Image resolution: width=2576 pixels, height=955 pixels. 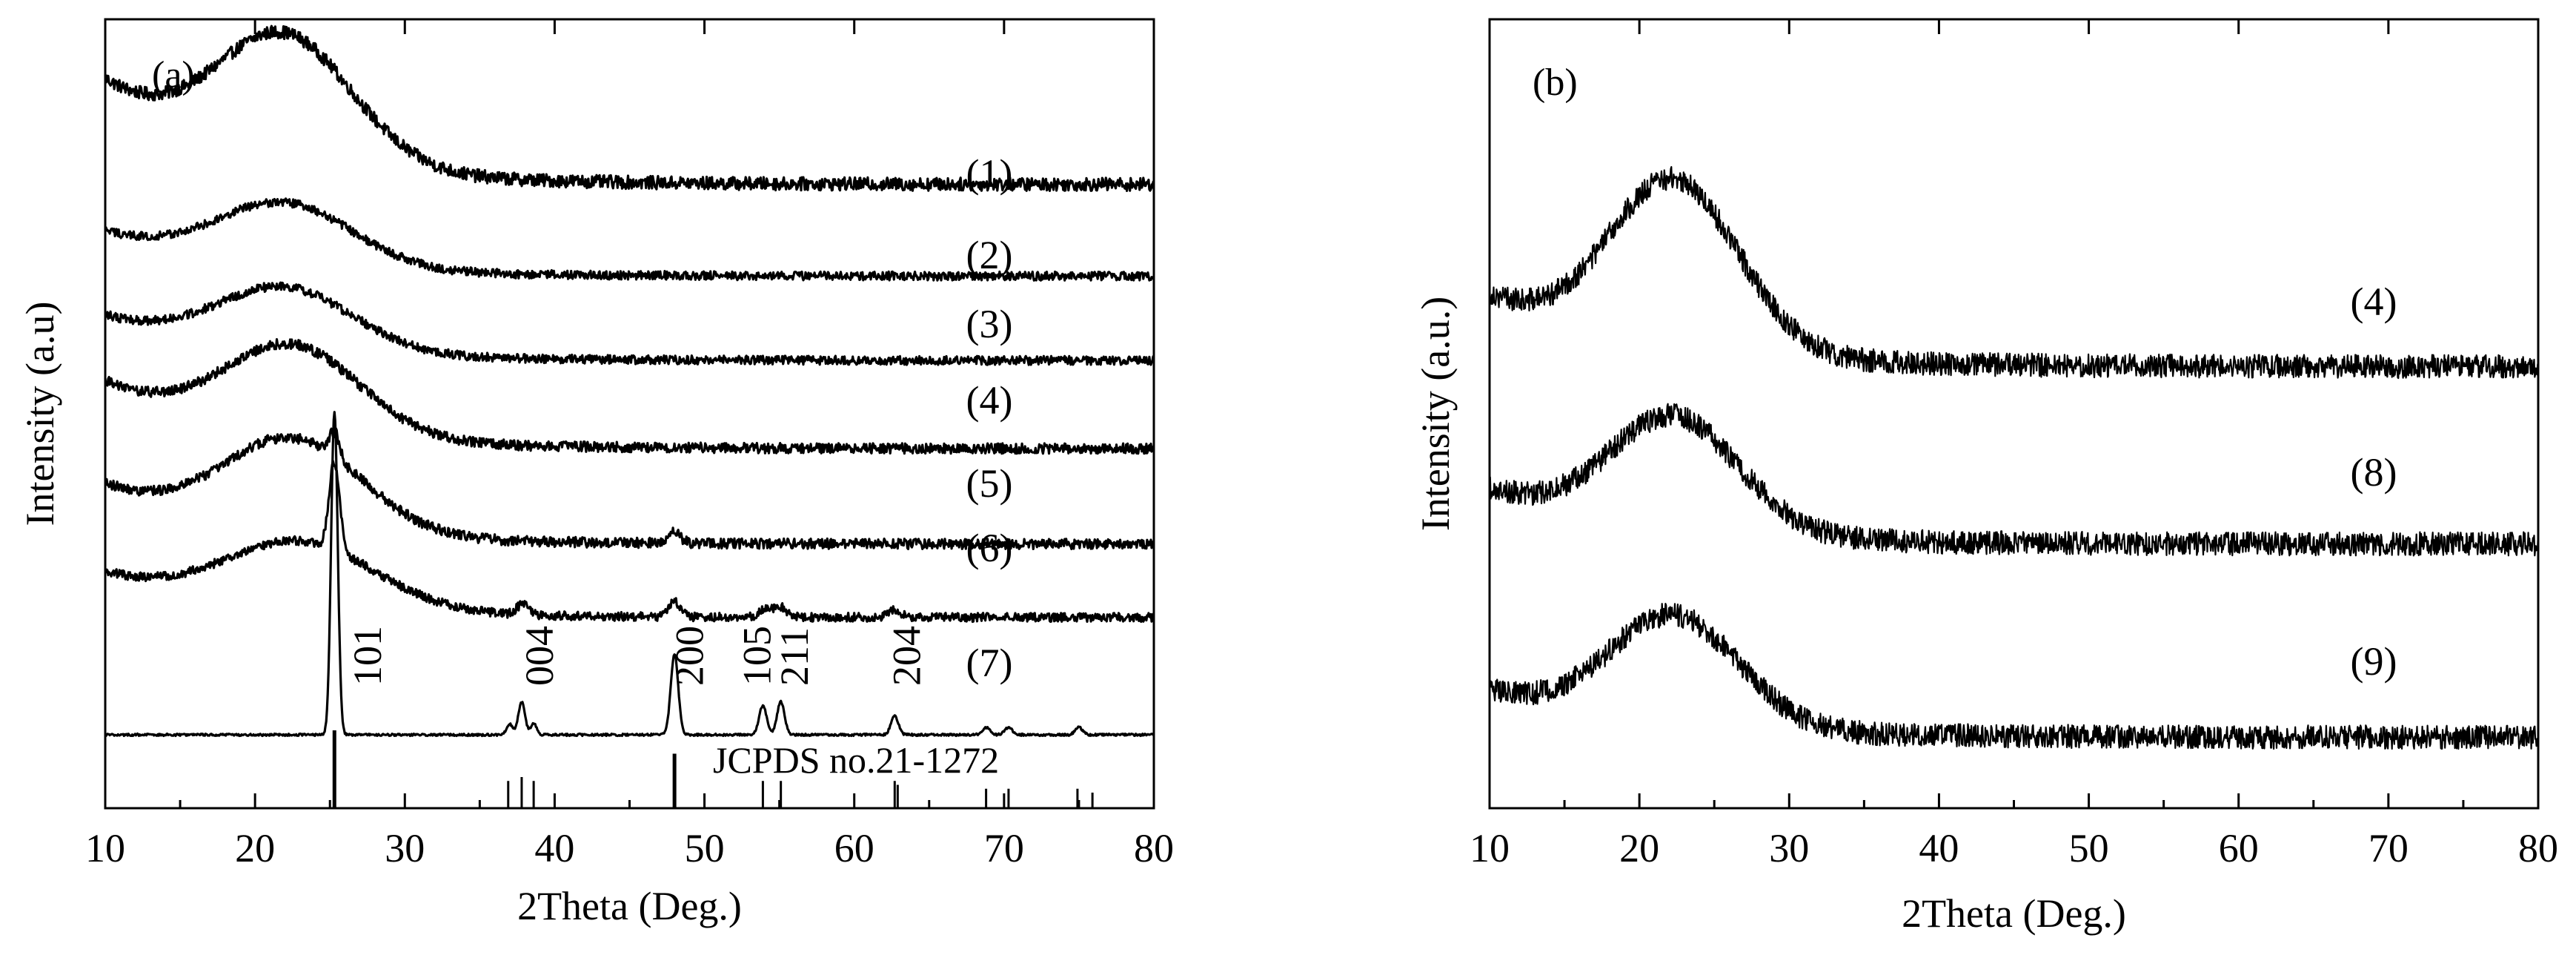 I want to click on series-label-1: (1), so click(x=990, y=173).